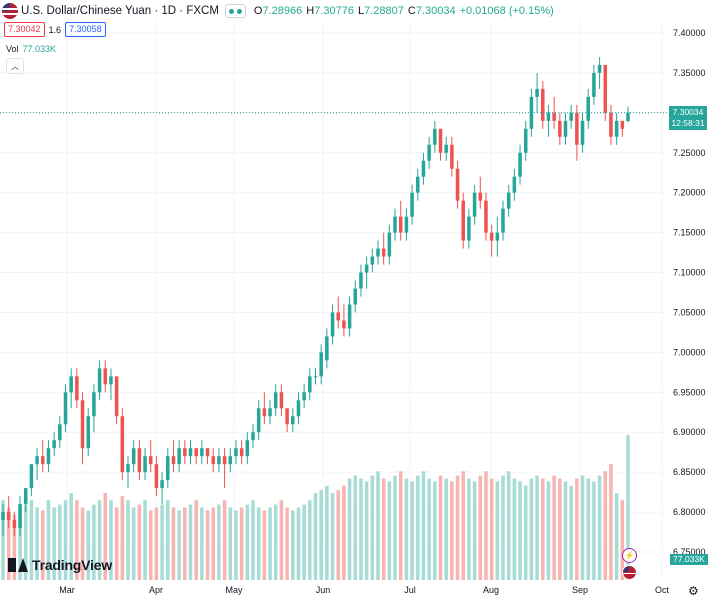 This screenshot has width=710, height=600. Describe the element at coordinates (689, 233) in the screenshot. I see `price-tick-label: 7.15000` at that location.